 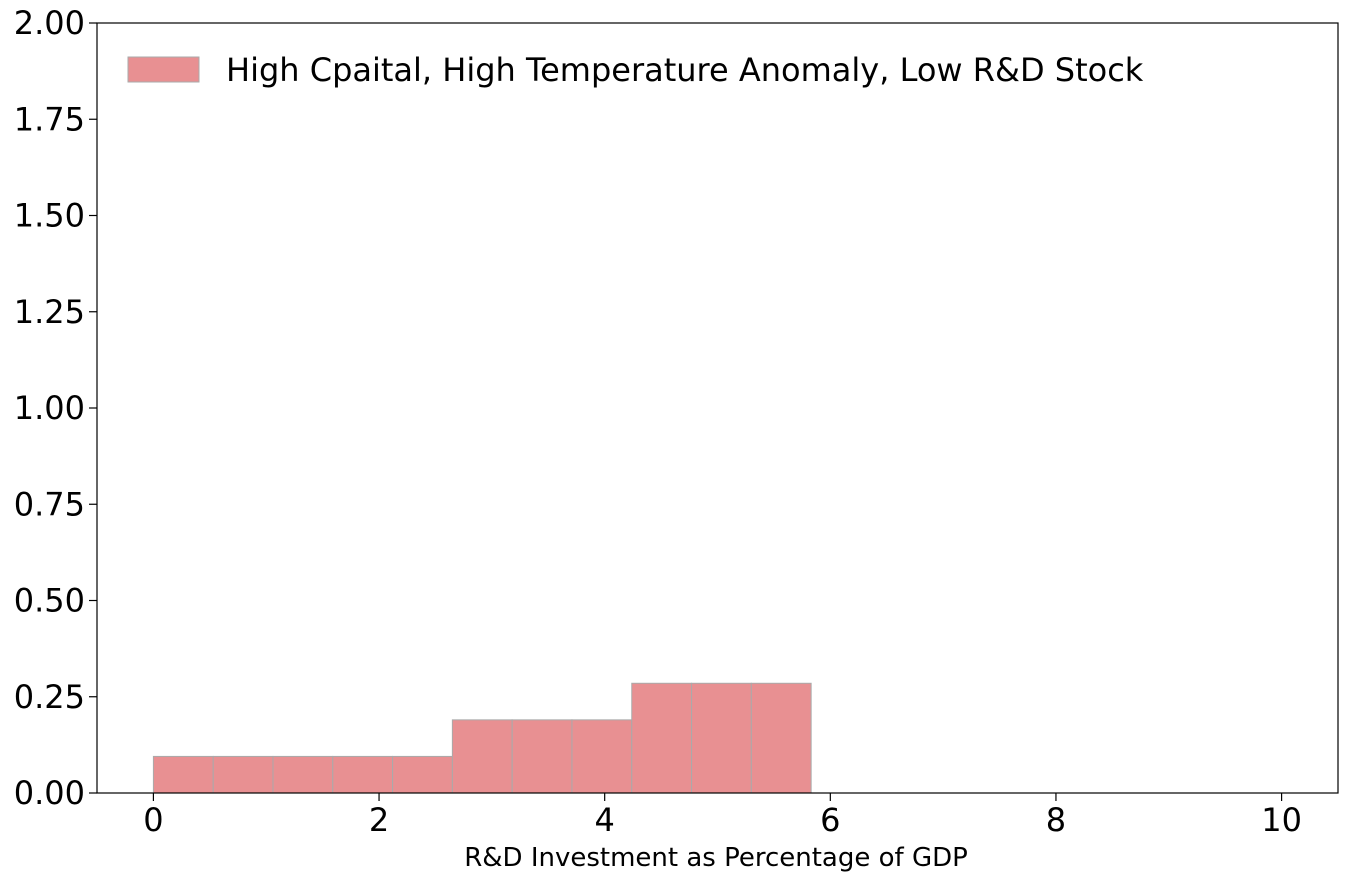 What do you see at coordinates (49, 119) in the screenshot?
I see `y-tick-label: 1.75` at bounding box center [49, 119].